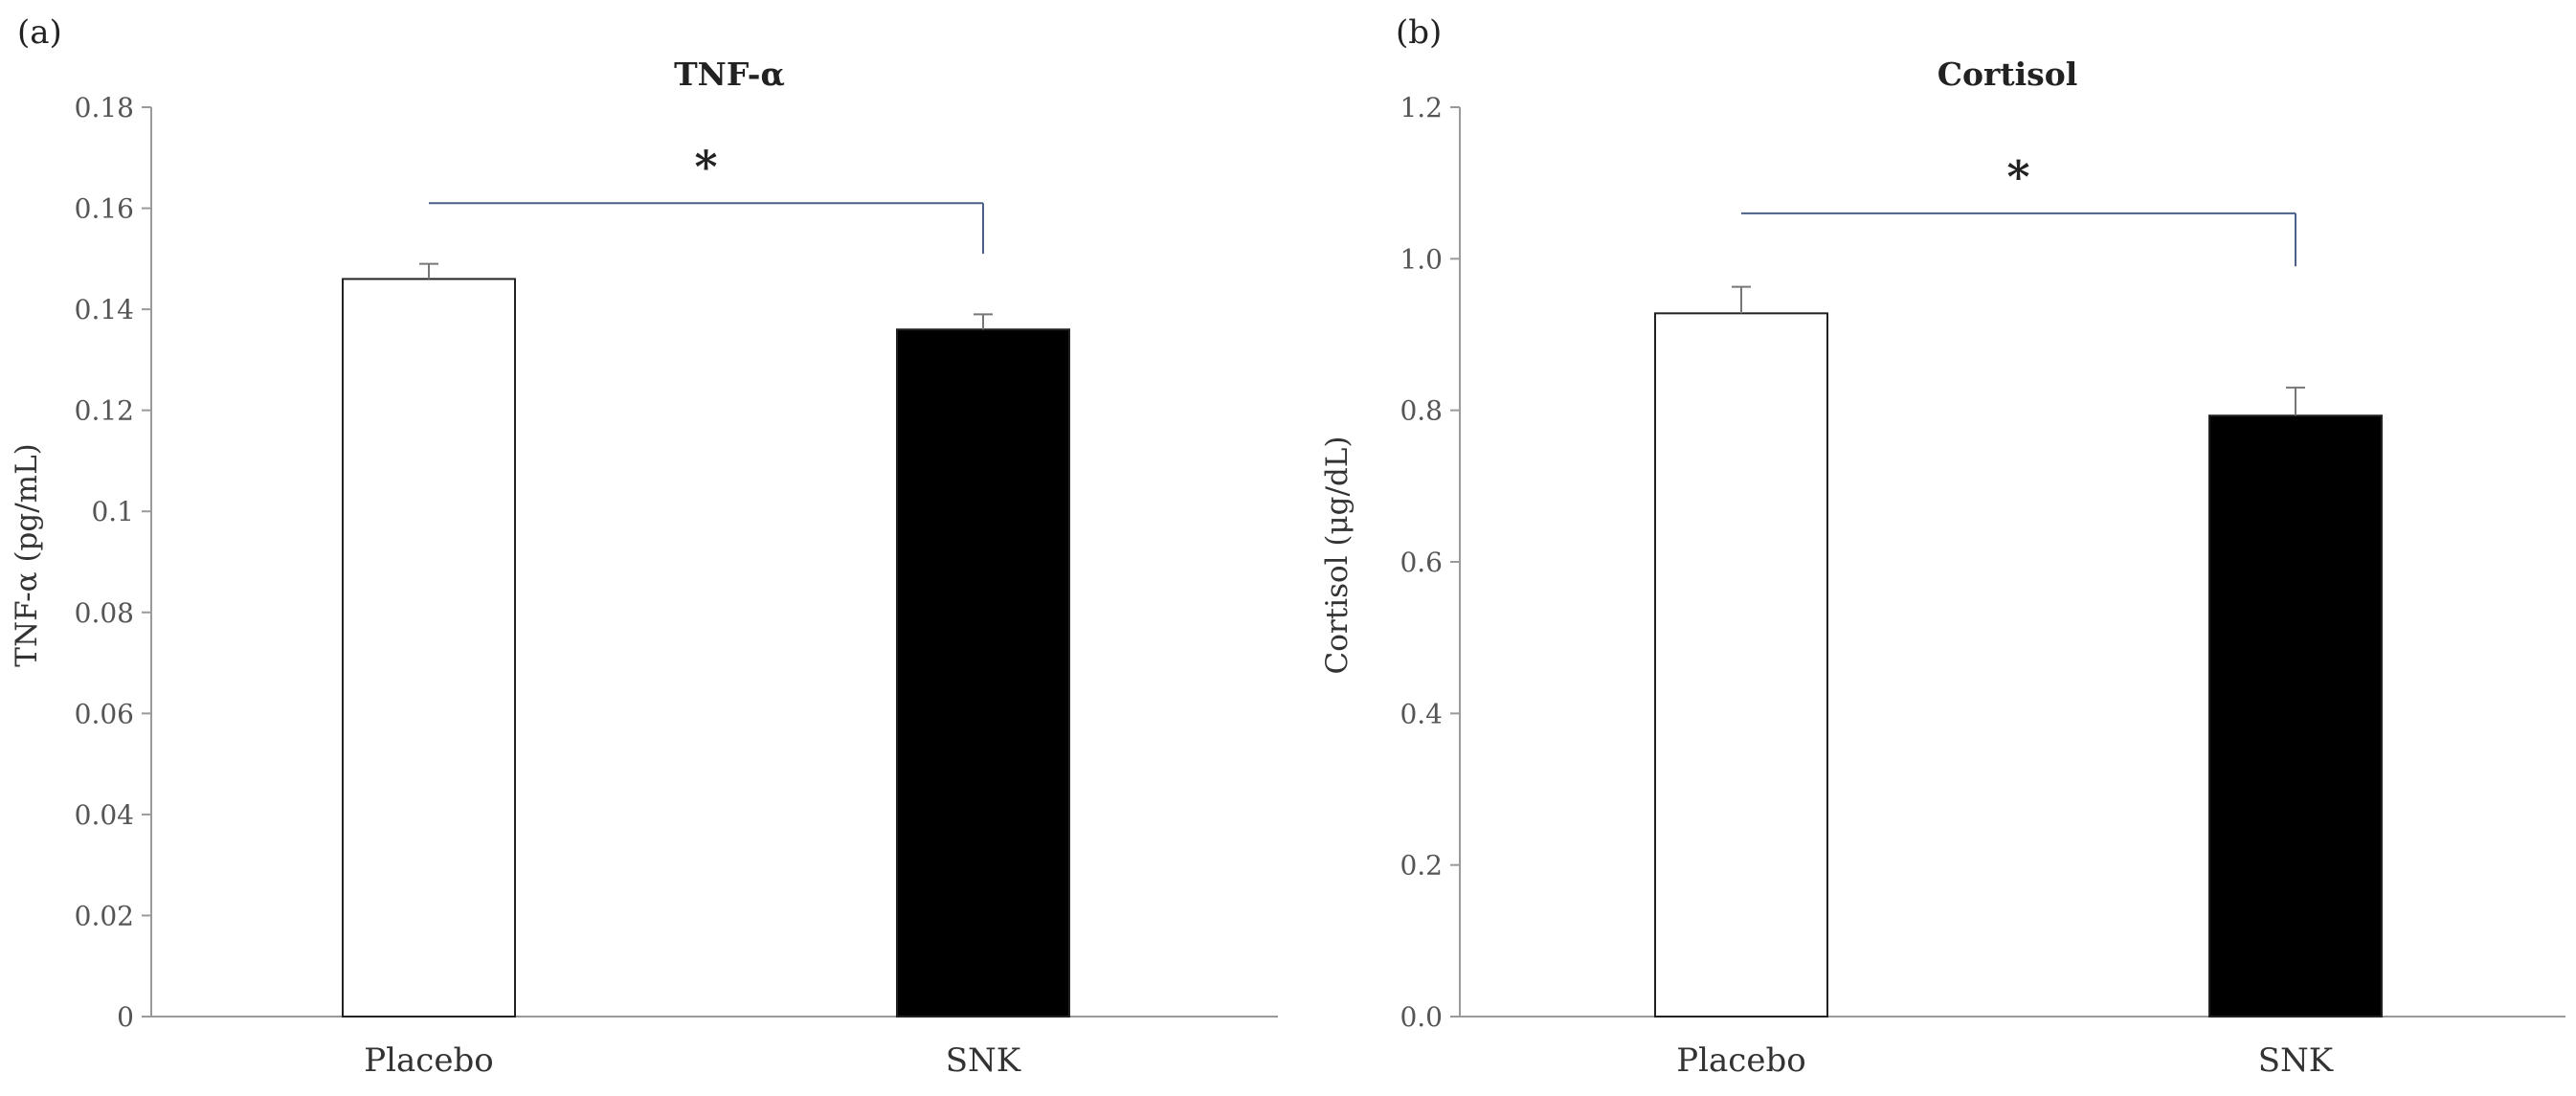  I want to click on y-tick-label: 0.08, so click(105, 613).